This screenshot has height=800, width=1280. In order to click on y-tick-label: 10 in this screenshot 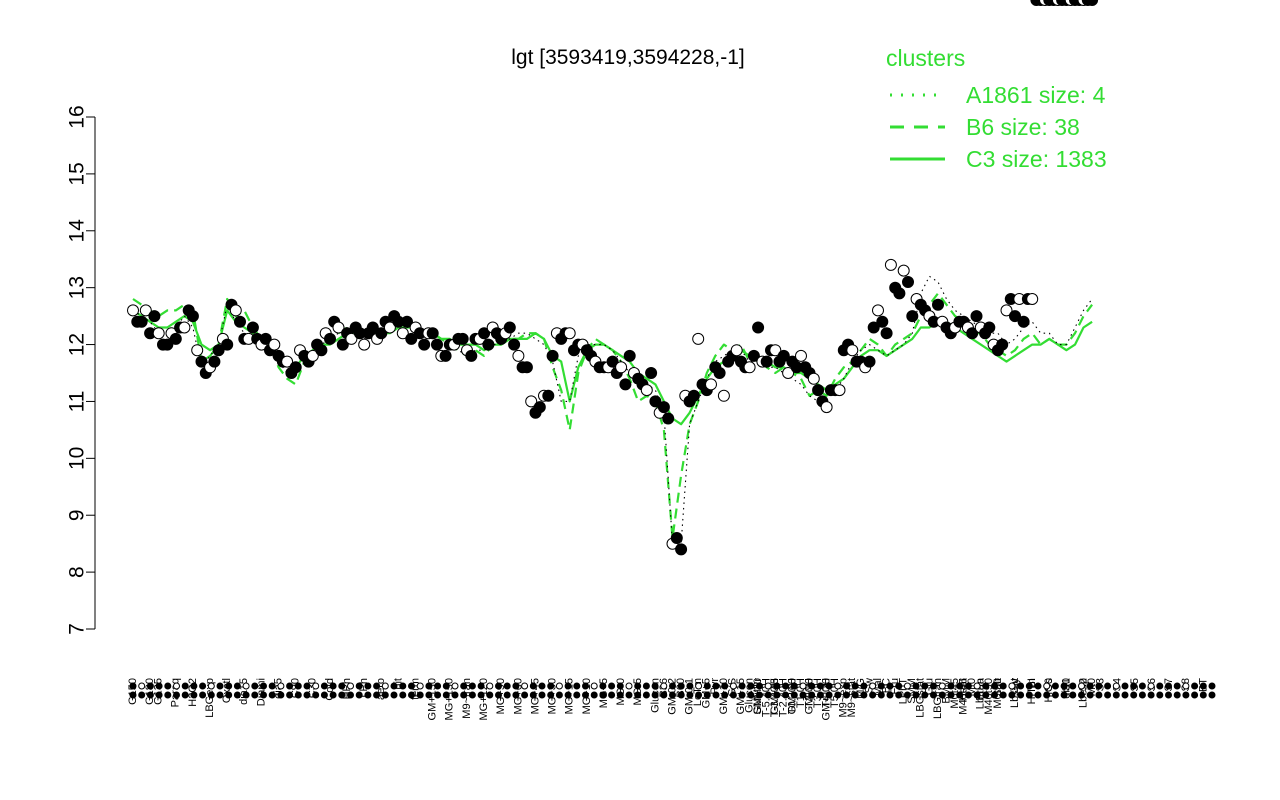, I will do `click(77, 458)`.